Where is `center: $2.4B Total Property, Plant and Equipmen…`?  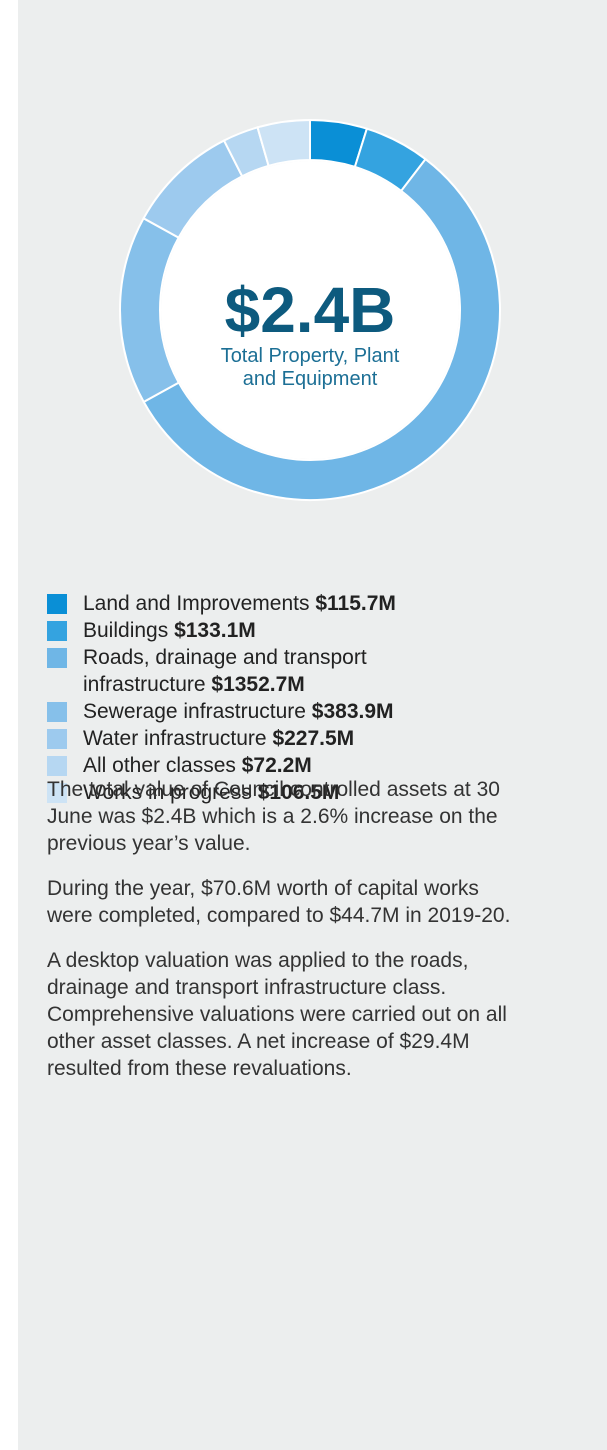
center: $2.4B Total Property, Plant and Equipmen… is located at coordinates (310, 333).